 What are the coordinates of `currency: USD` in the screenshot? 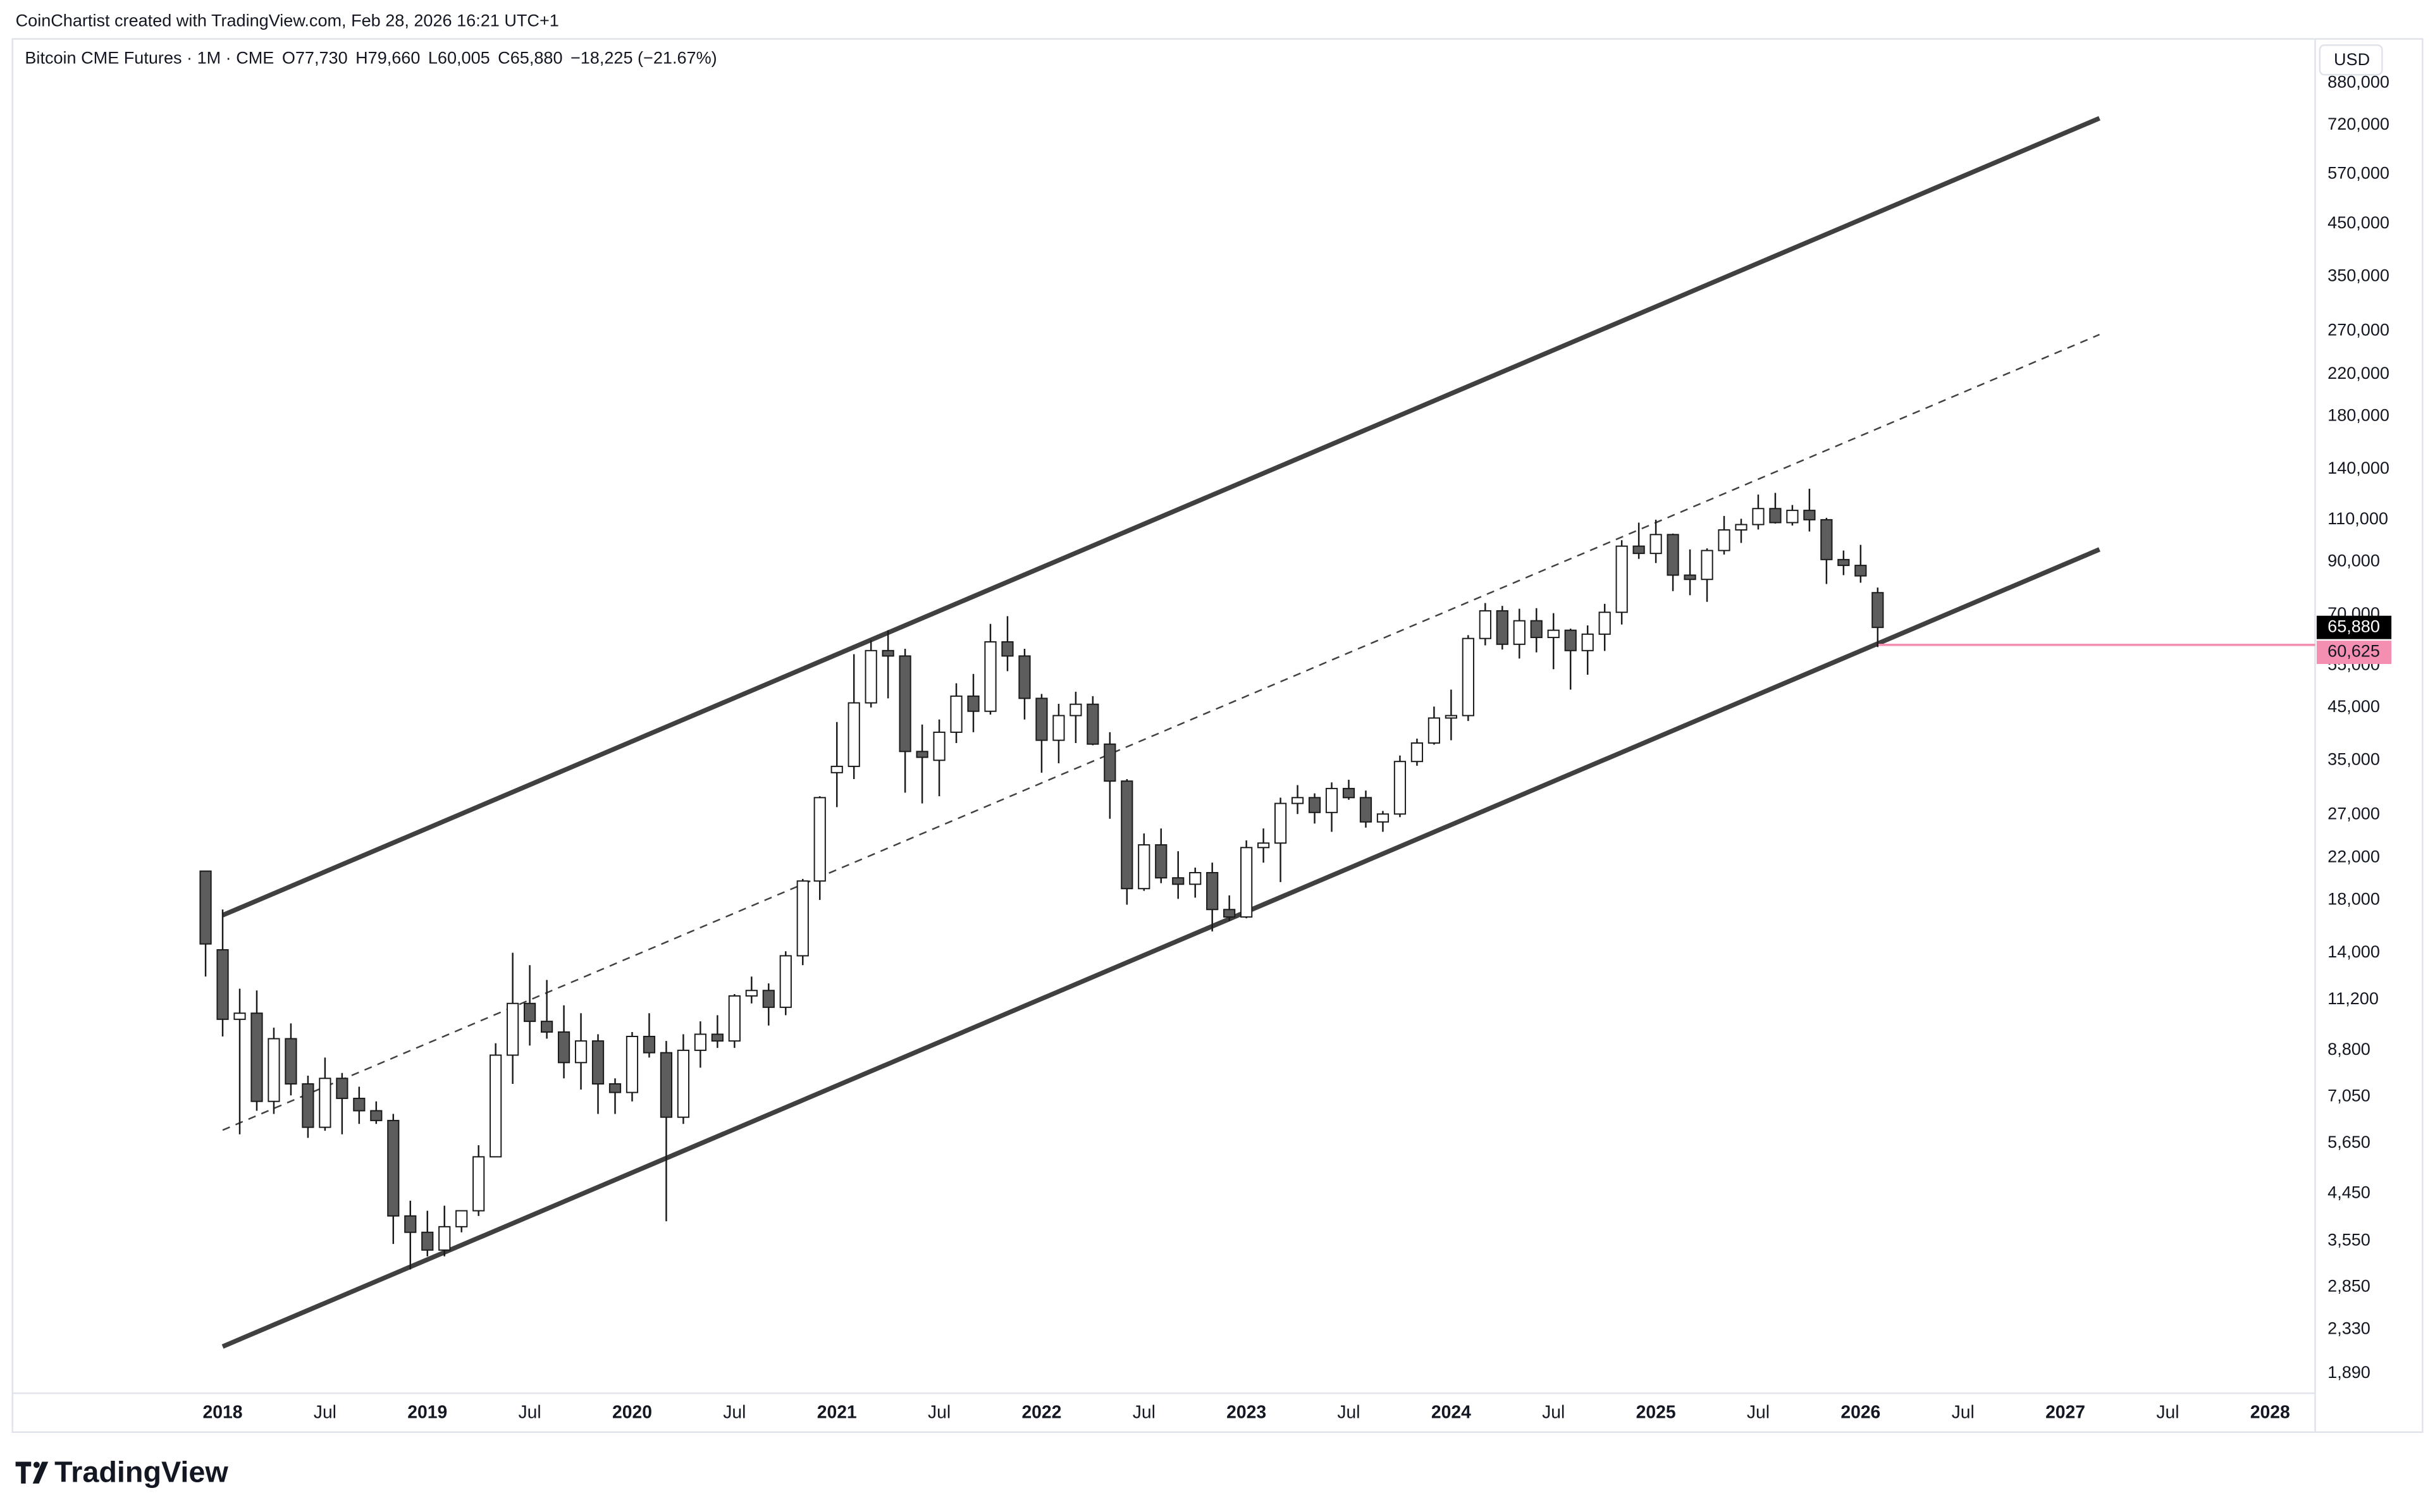 It's located at (2352, 59).